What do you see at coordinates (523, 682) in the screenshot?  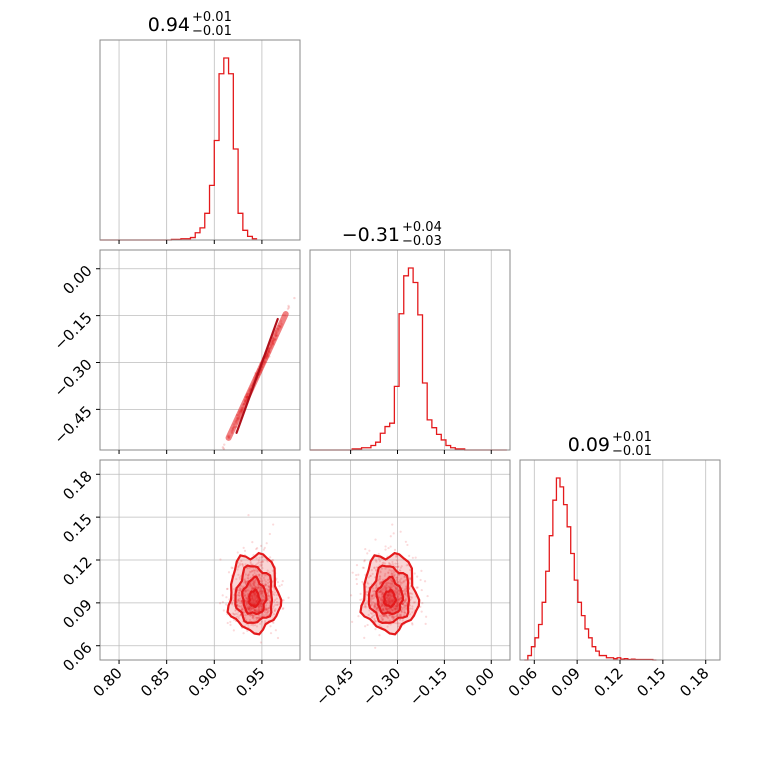 I see `x-tick-label: 0.06` at bounding box center [523, 682].